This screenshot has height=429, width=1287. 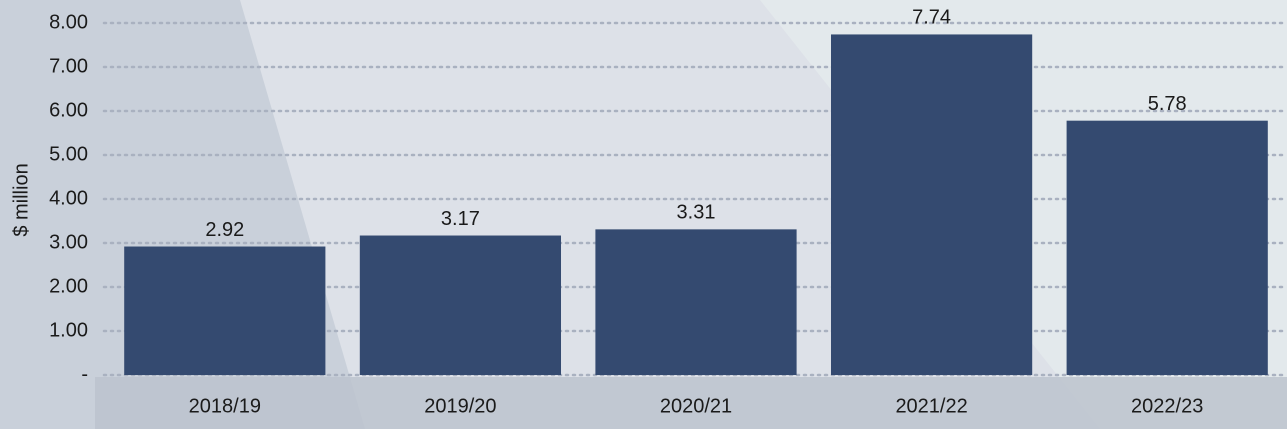 I want to click on x-tick-label: 2022/23, so click(x=1167, y=406).